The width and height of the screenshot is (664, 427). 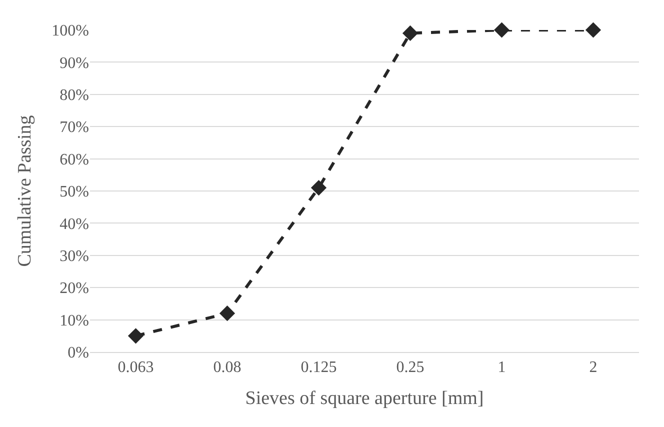 I want to click on y-tick-label: 60%, so click(x=74, y=159).